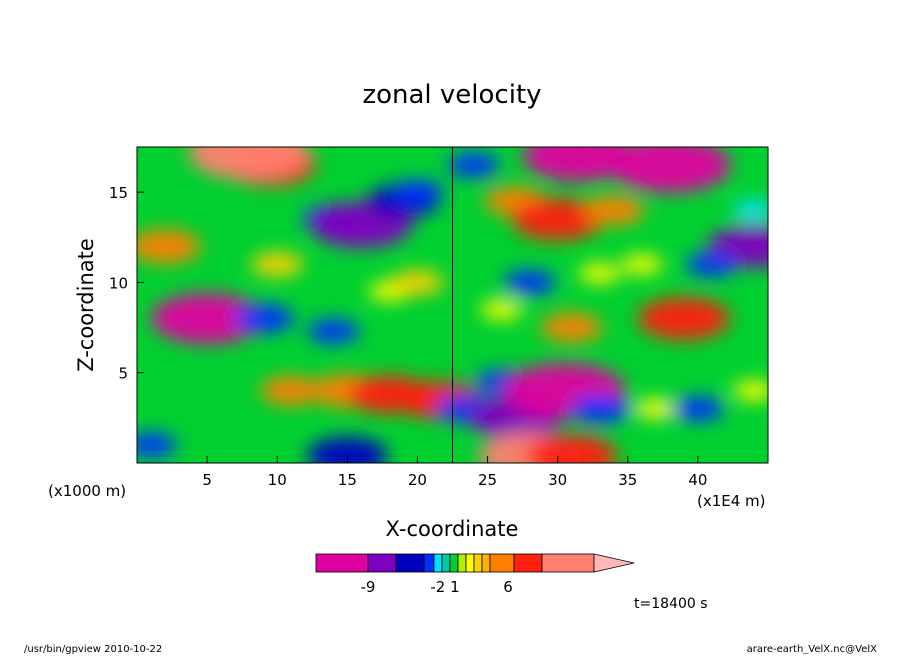 The image size is (904, 659). Describe the element at coordinates (347, 480) in the screenshot. I see `x-tick-label: 15` at that location.